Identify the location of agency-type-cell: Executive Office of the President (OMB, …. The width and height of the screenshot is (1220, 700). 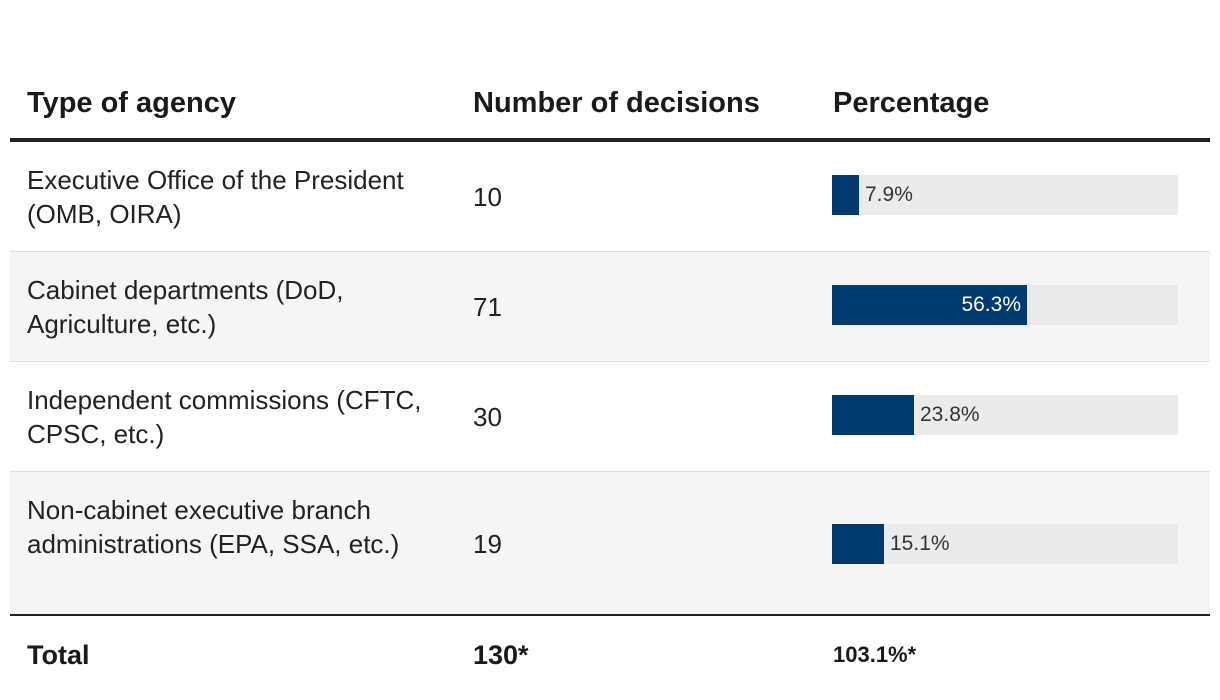
(215, 197).